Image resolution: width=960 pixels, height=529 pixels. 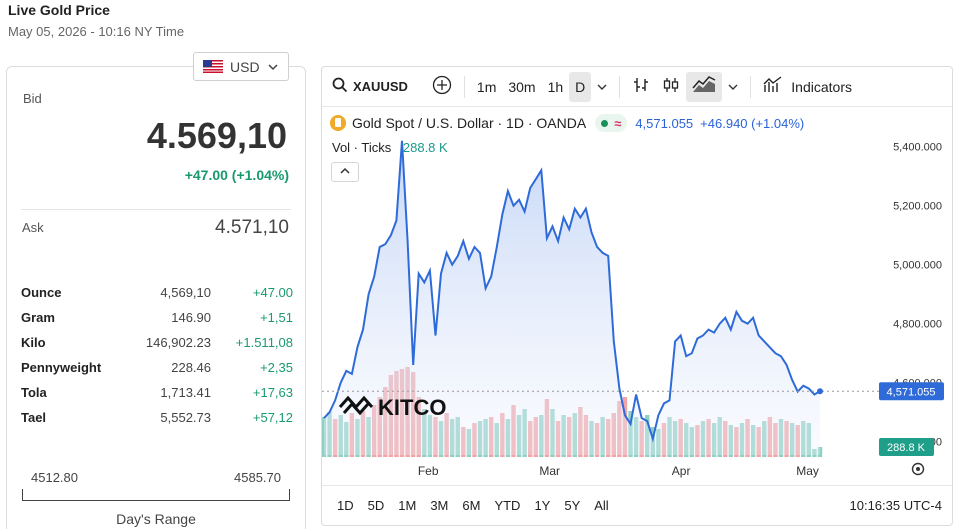 What do you see at coordinates (157, 292) in the screenshot?
I see `table-row: Ounce 4,569,10 +47.00` at bounding box center [157, 292].